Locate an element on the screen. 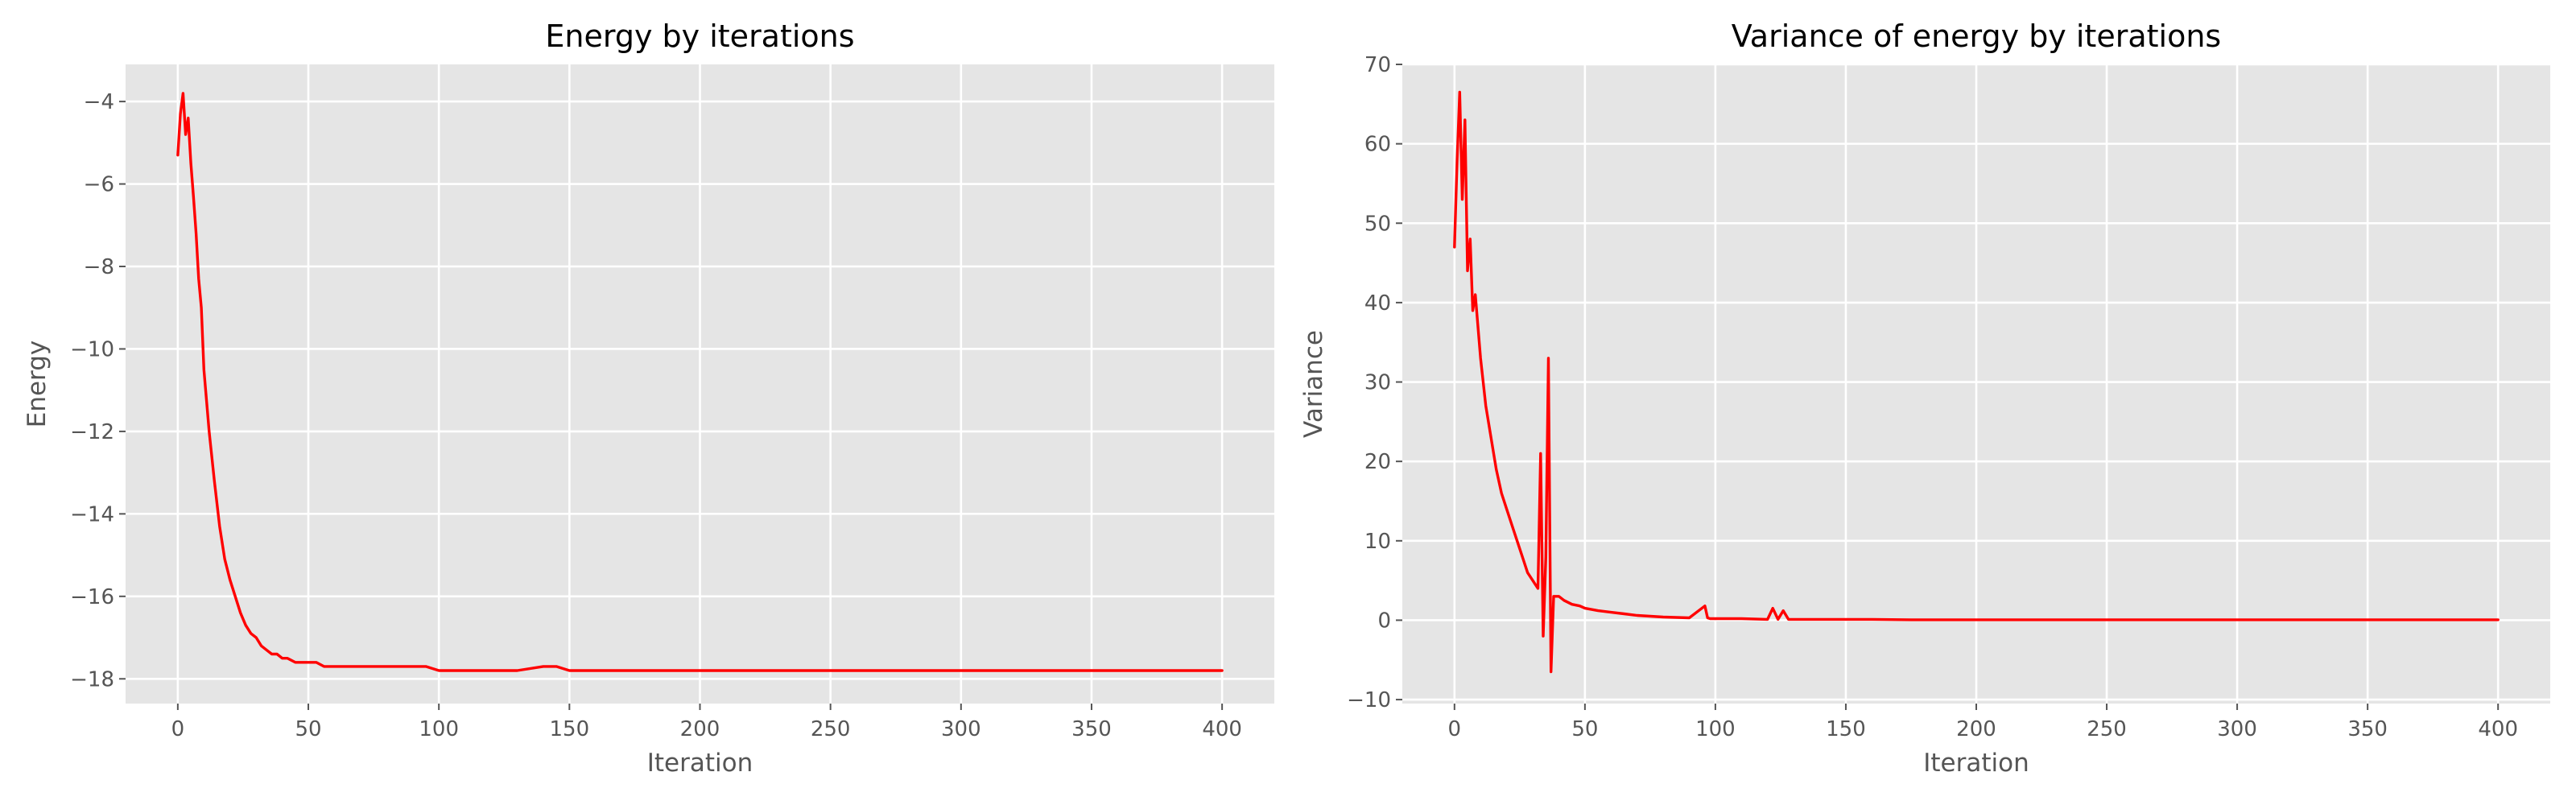 This screenshot has width=2576, height=805. y-tick-label: 40 is located at coordinates (1377, 303).